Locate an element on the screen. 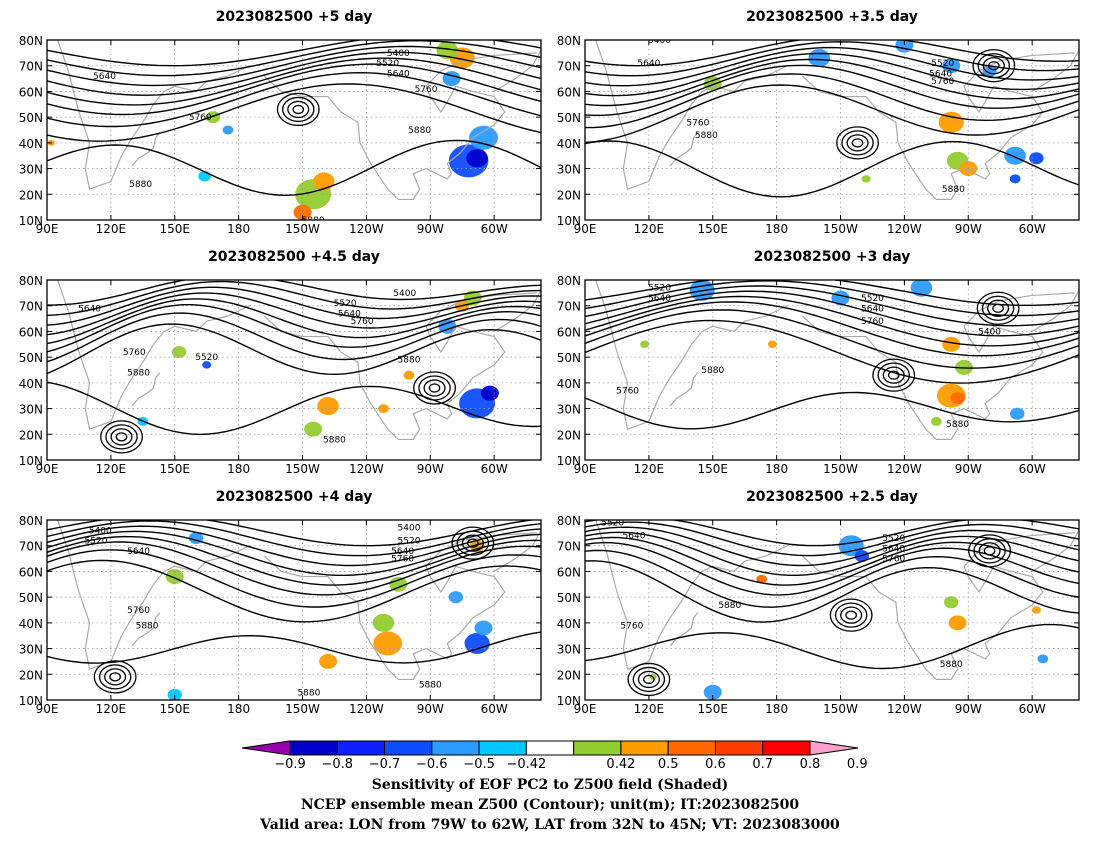 This screenshot has width=1100, height=850. lat-tick-label: 40N is located at coordinates (569, 624).